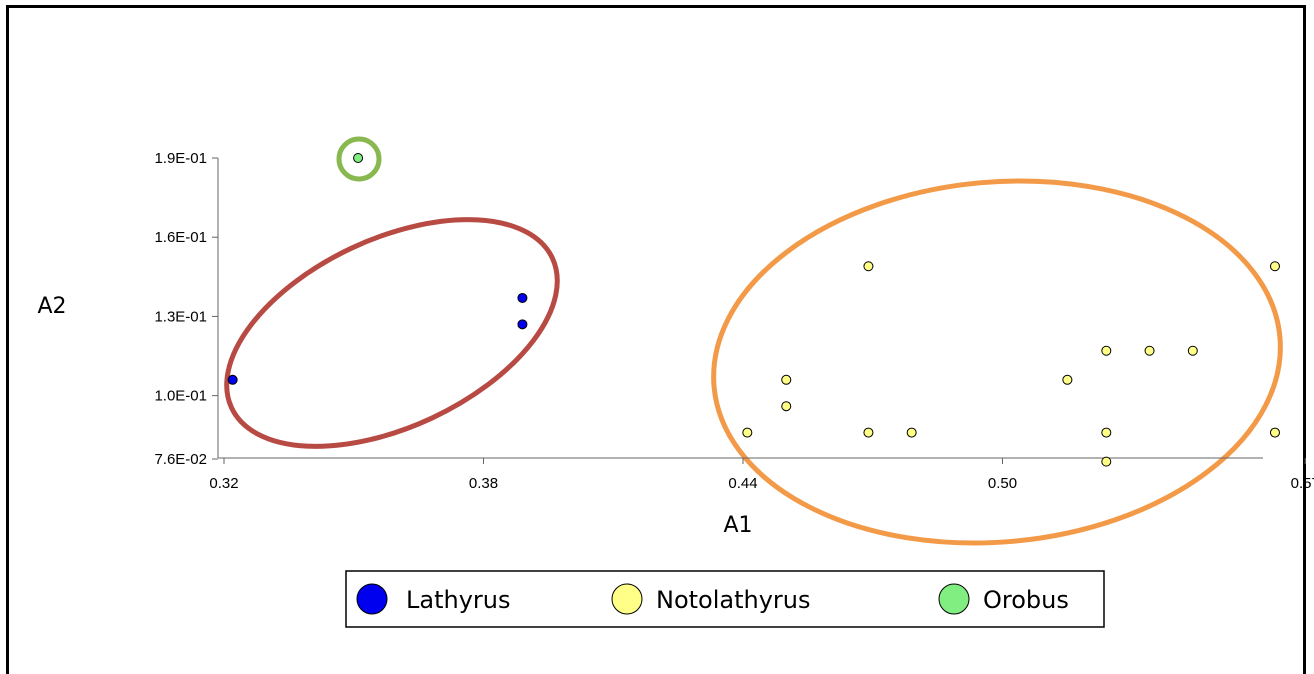  What do you see at coordinates (742, 483) in the screenshot?
I see `x-tick-label: 0.44` at bounding box center [742, 483].